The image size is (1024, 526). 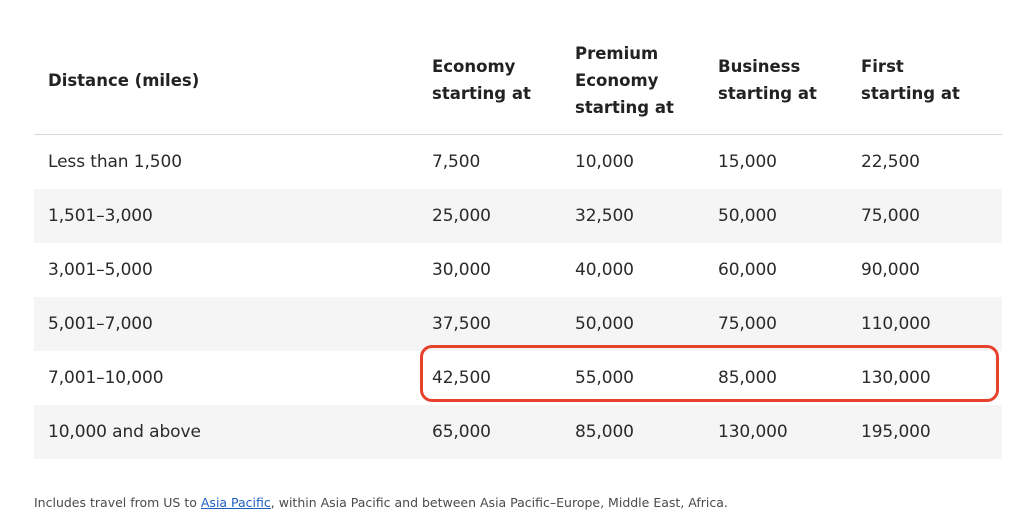 What do you see at coordinates (518, 270) in the screenshot?
I see `table-row: 3,001–5,000 30,000 40,000 60,000 90,000` at bounding box center [518, 270].